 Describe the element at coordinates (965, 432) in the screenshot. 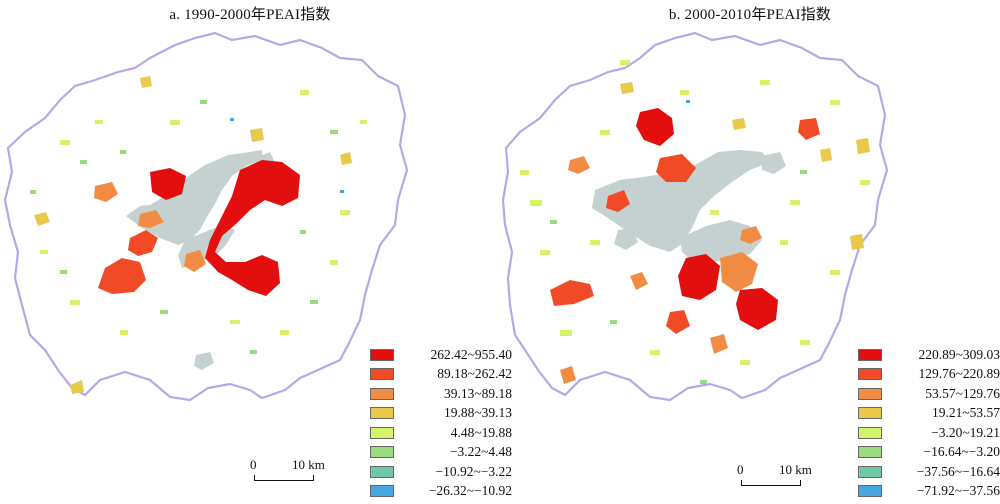

I see `legend-label: −3.20~19.21` at that location.